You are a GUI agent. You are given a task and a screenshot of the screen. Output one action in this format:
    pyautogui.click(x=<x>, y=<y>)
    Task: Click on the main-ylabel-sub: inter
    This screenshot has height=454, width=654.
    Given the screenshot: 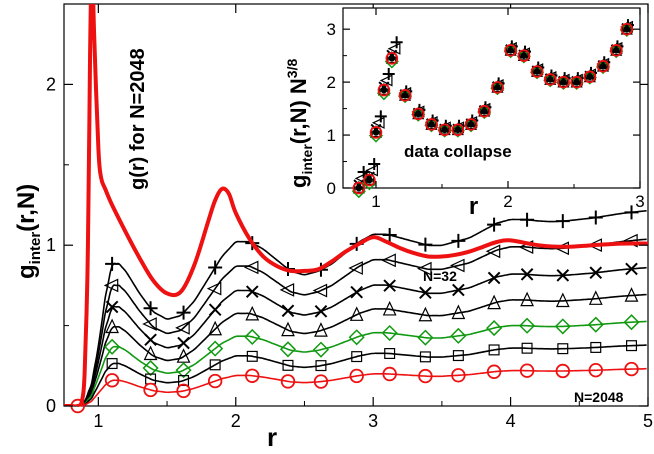 What is the action you would take?
    pyautogui.click(x=35, y=248)
    